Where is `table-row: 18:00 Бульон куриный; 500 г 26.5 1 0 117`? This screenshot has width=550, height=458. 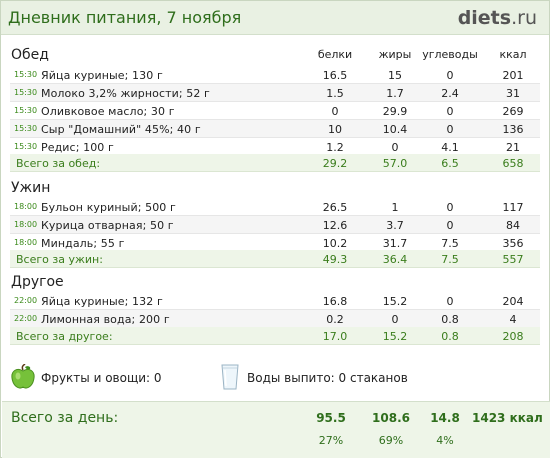
table-row: 18:00 Бульон куриный; 500 г 26.5 1 0 117 is located at coordinates (275, 207).